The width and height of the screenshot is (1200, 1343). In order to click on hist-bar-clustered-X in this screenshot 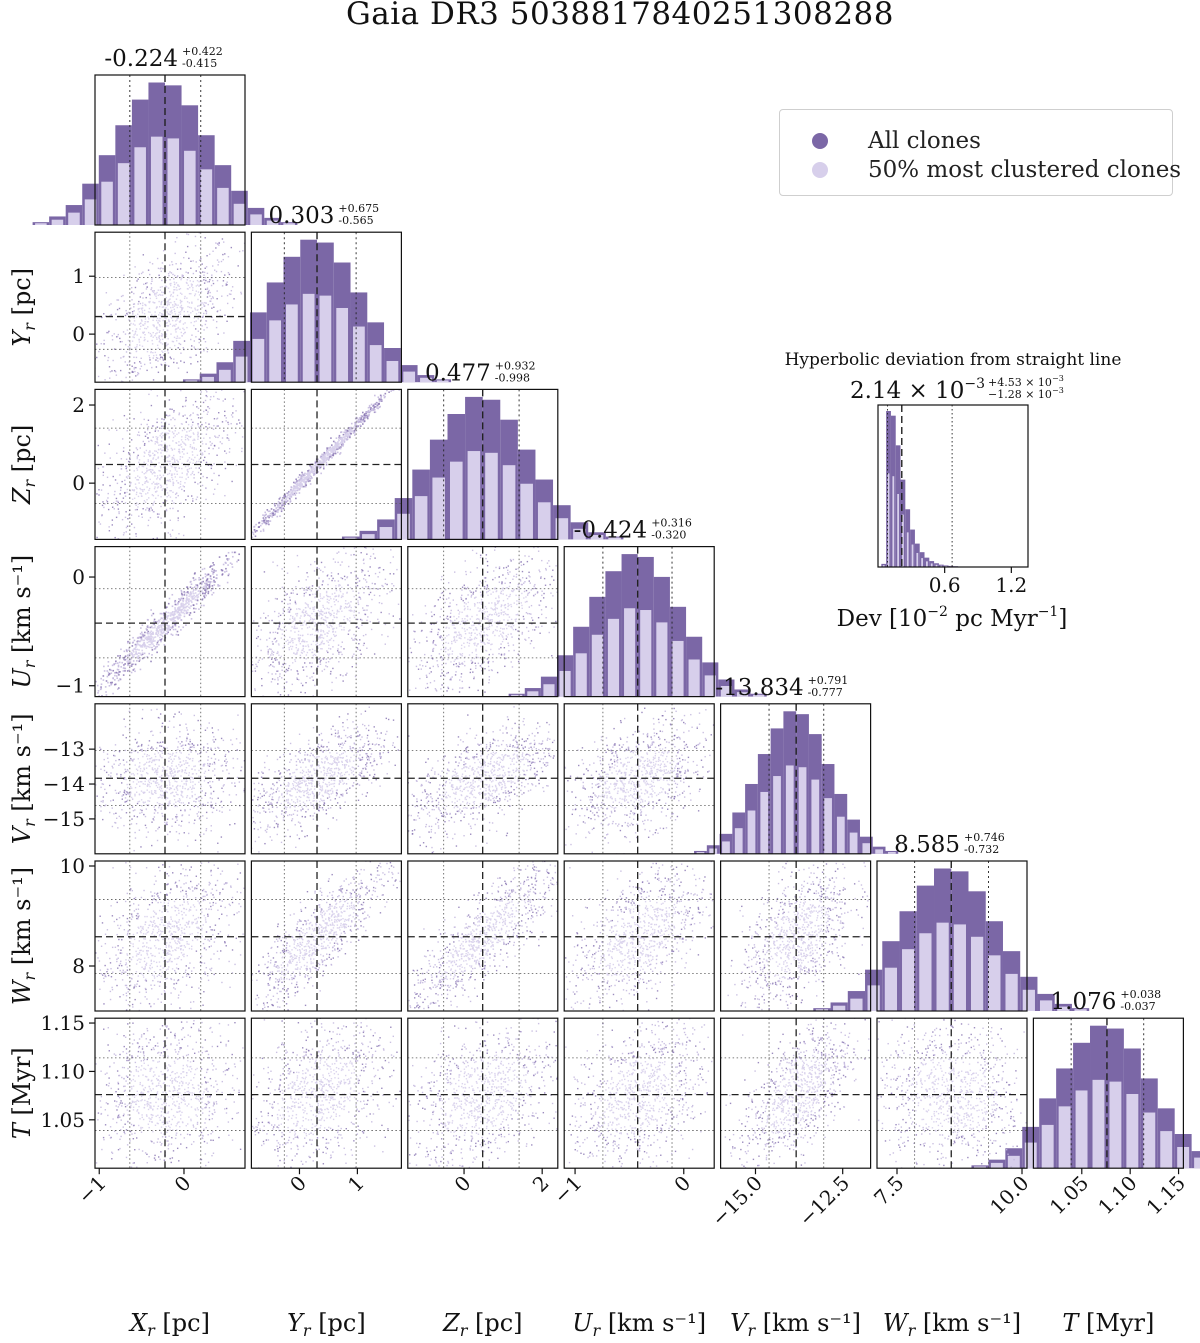, I will do `click(74, 218)`.